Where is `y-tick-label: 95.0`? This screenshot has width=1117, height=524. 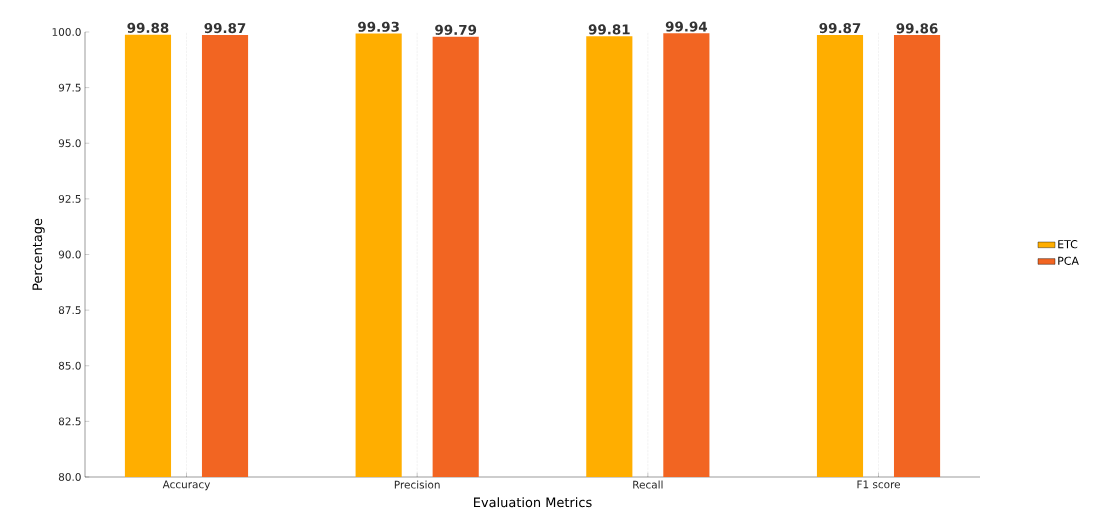
y-tick-label: 95.0 is located at coordinates (69, 143).